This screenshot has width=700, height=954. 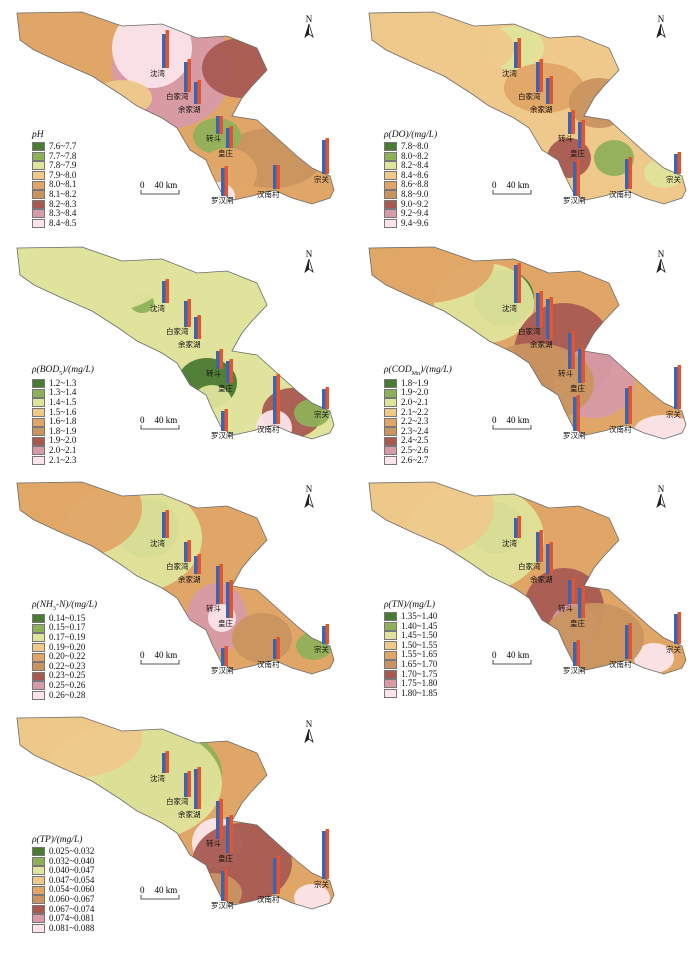 What do you see at coordinates (268, 429) in the screenshot?
I see `site-label: 汉南村` at bounding box center [268, 429].